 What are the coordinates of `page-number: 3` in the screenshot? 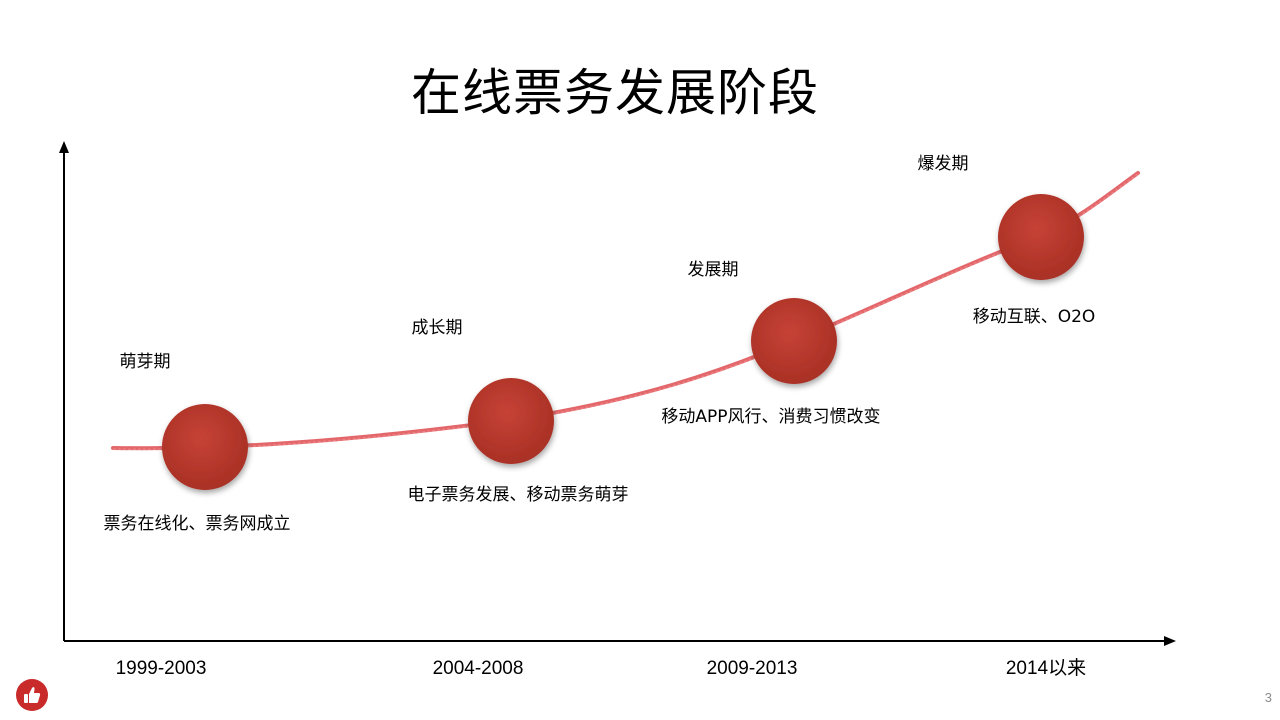 It's located at (1268, 697).